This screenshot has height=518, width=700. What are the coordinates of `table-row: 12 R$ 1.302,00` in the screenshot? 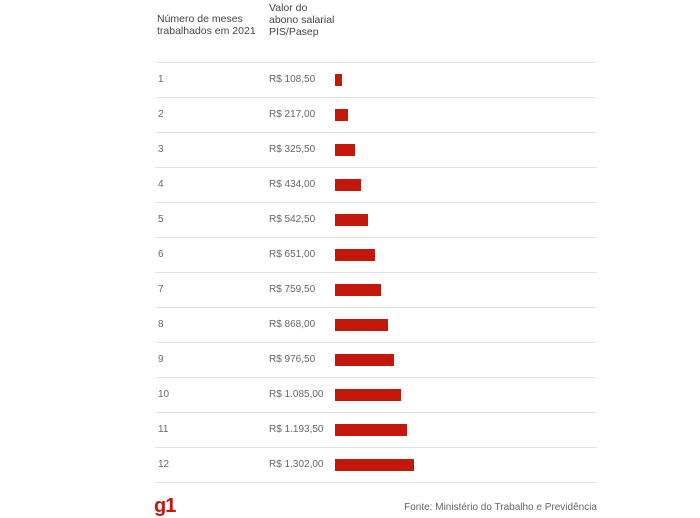 It's located at (376, 465).